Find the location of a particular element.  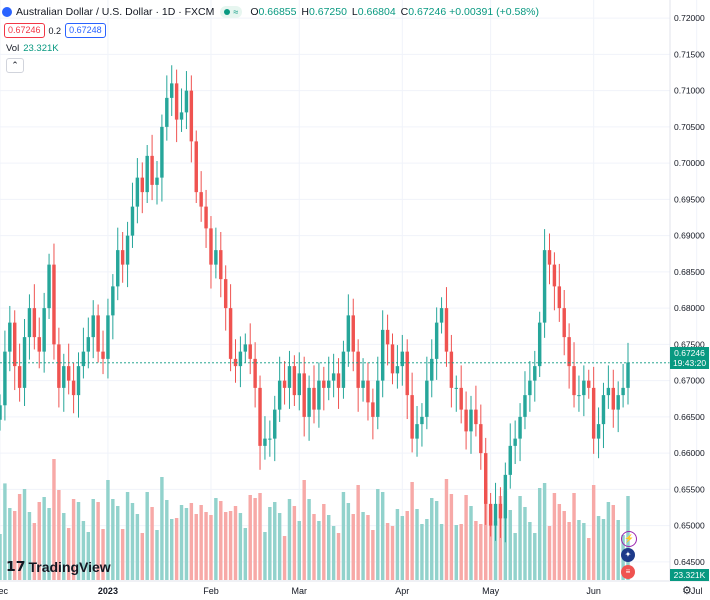

chevron-up-icon: ⌃ is located at coordinates (15, 65).